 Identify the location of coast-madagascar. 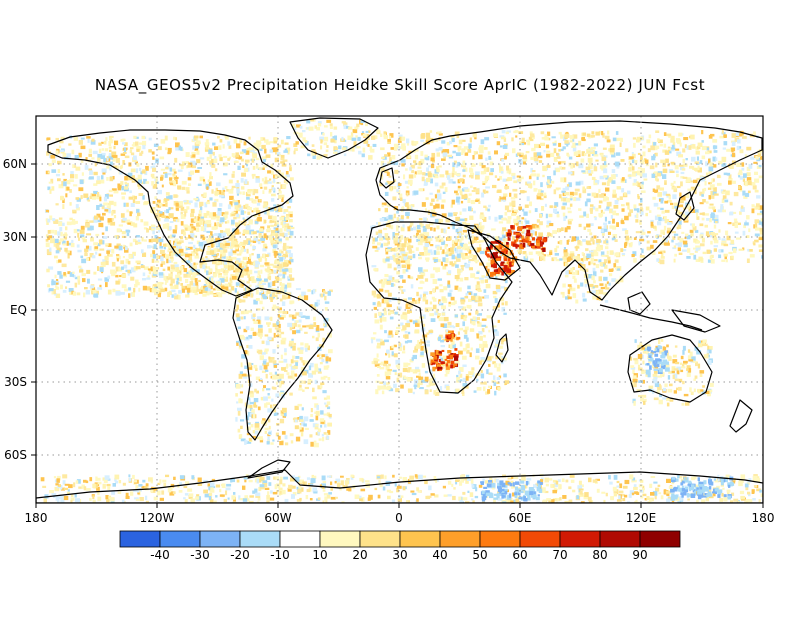
(502, 348).